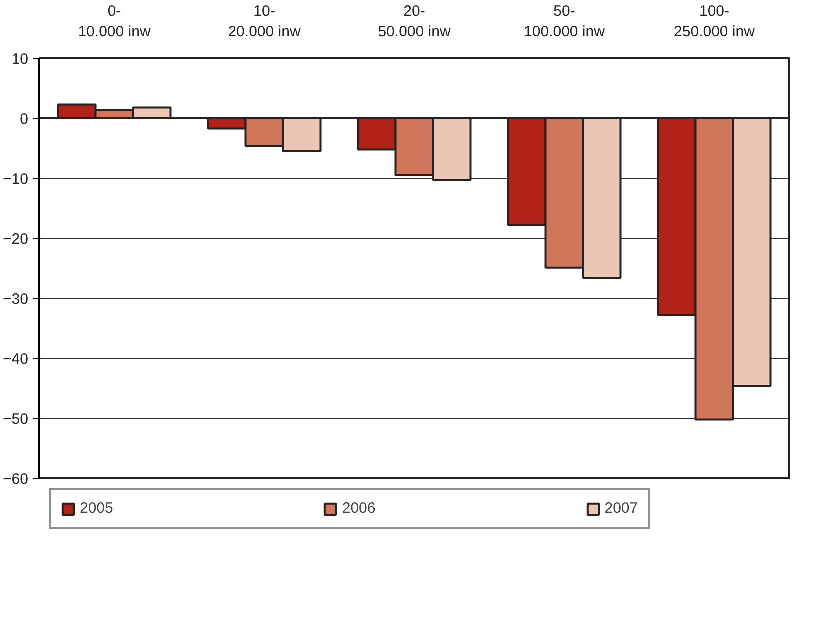  What do you see at coordinates (715, 21) in the screenshot?
I see `x-tick-label: 100- 250.000 inw` at bounding box center [715, 21].